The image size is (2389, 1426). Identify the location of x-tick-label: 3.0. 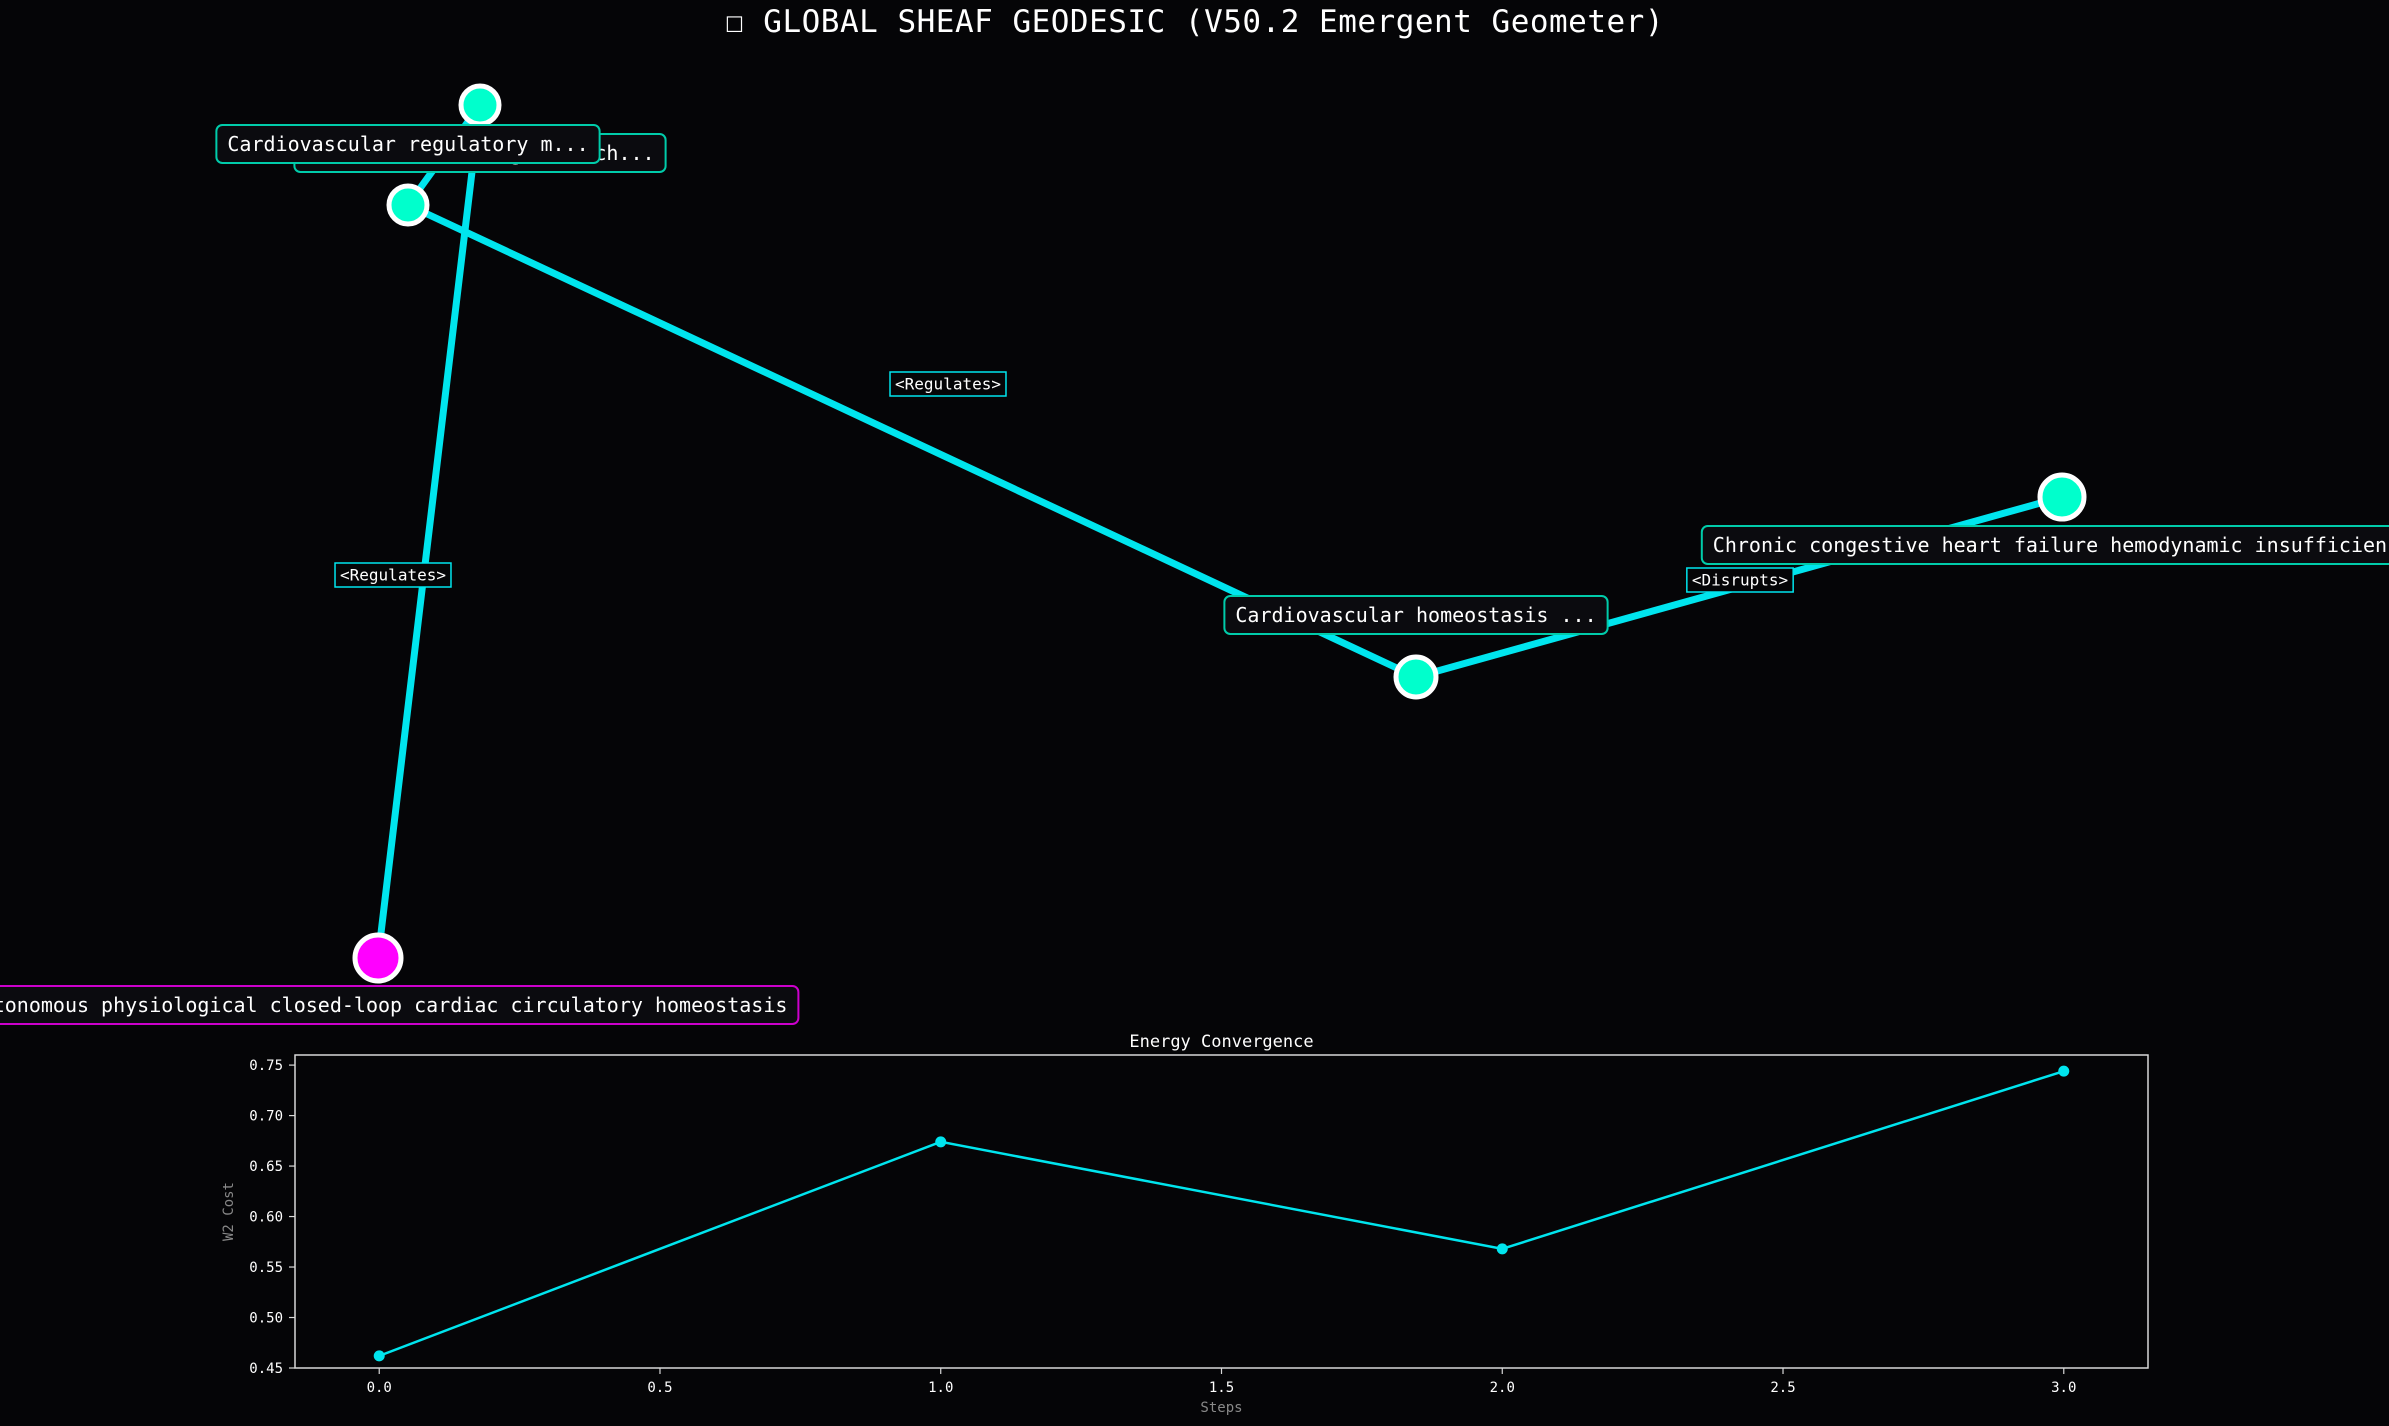
(2063, 1388).